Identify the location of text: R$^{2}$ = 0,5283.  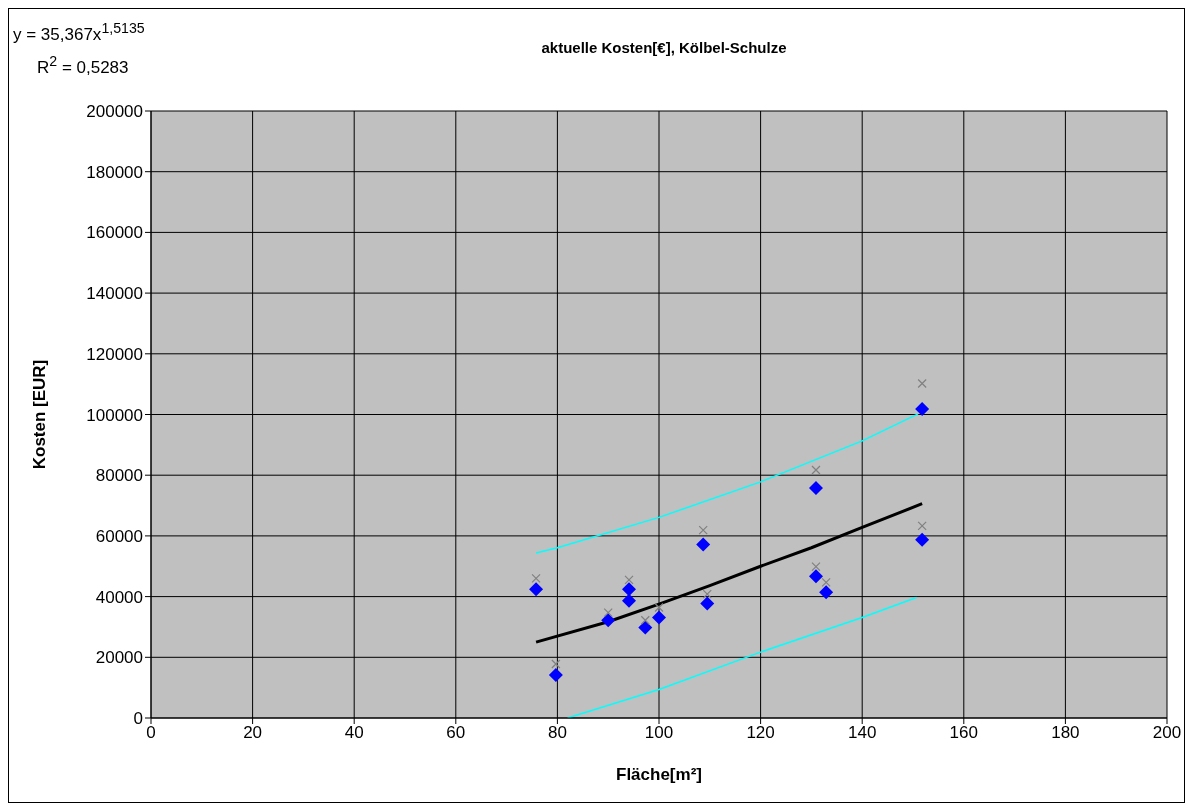
(83, 65).